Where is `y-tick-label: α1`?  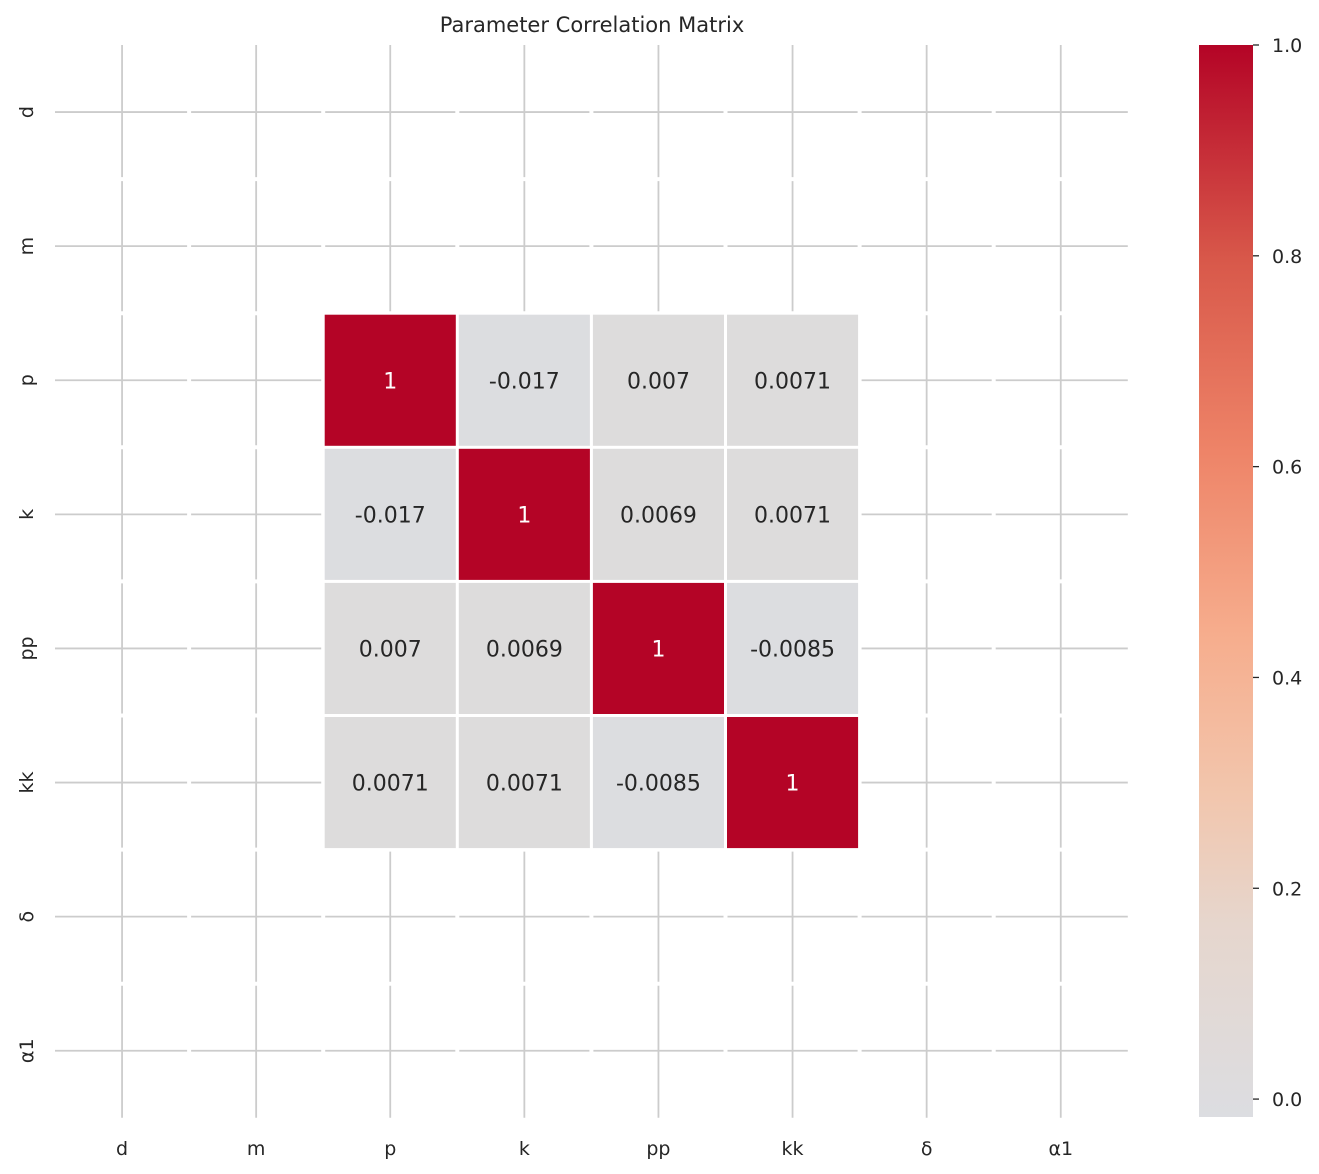
y-tick-label: α1 is located at coordinates (27, 1050).